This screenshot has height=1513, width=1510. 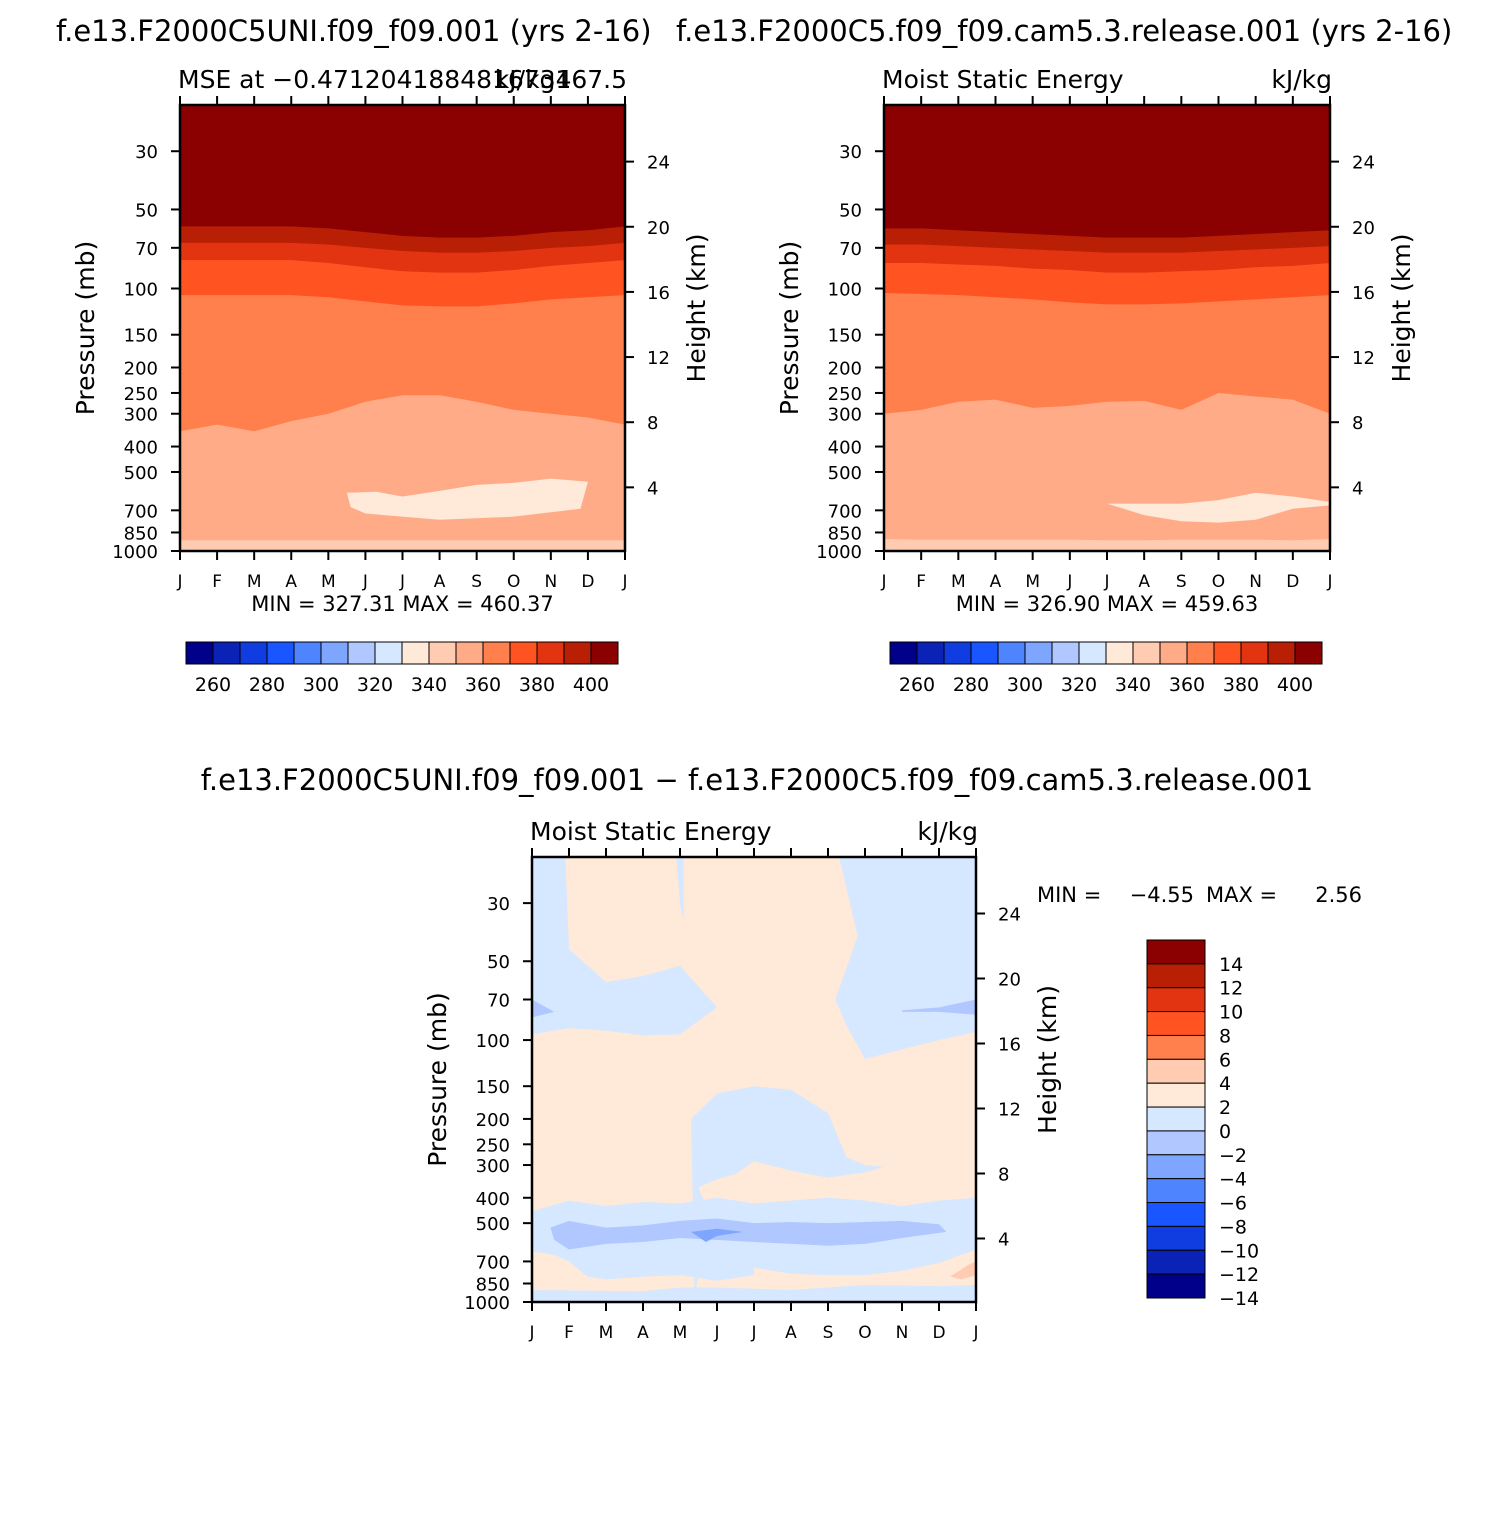 What do you see at coordinates (1231, 1013) in the screenshot?
I see `colorbar-label: 10` at bounding box center [1231, 1013].